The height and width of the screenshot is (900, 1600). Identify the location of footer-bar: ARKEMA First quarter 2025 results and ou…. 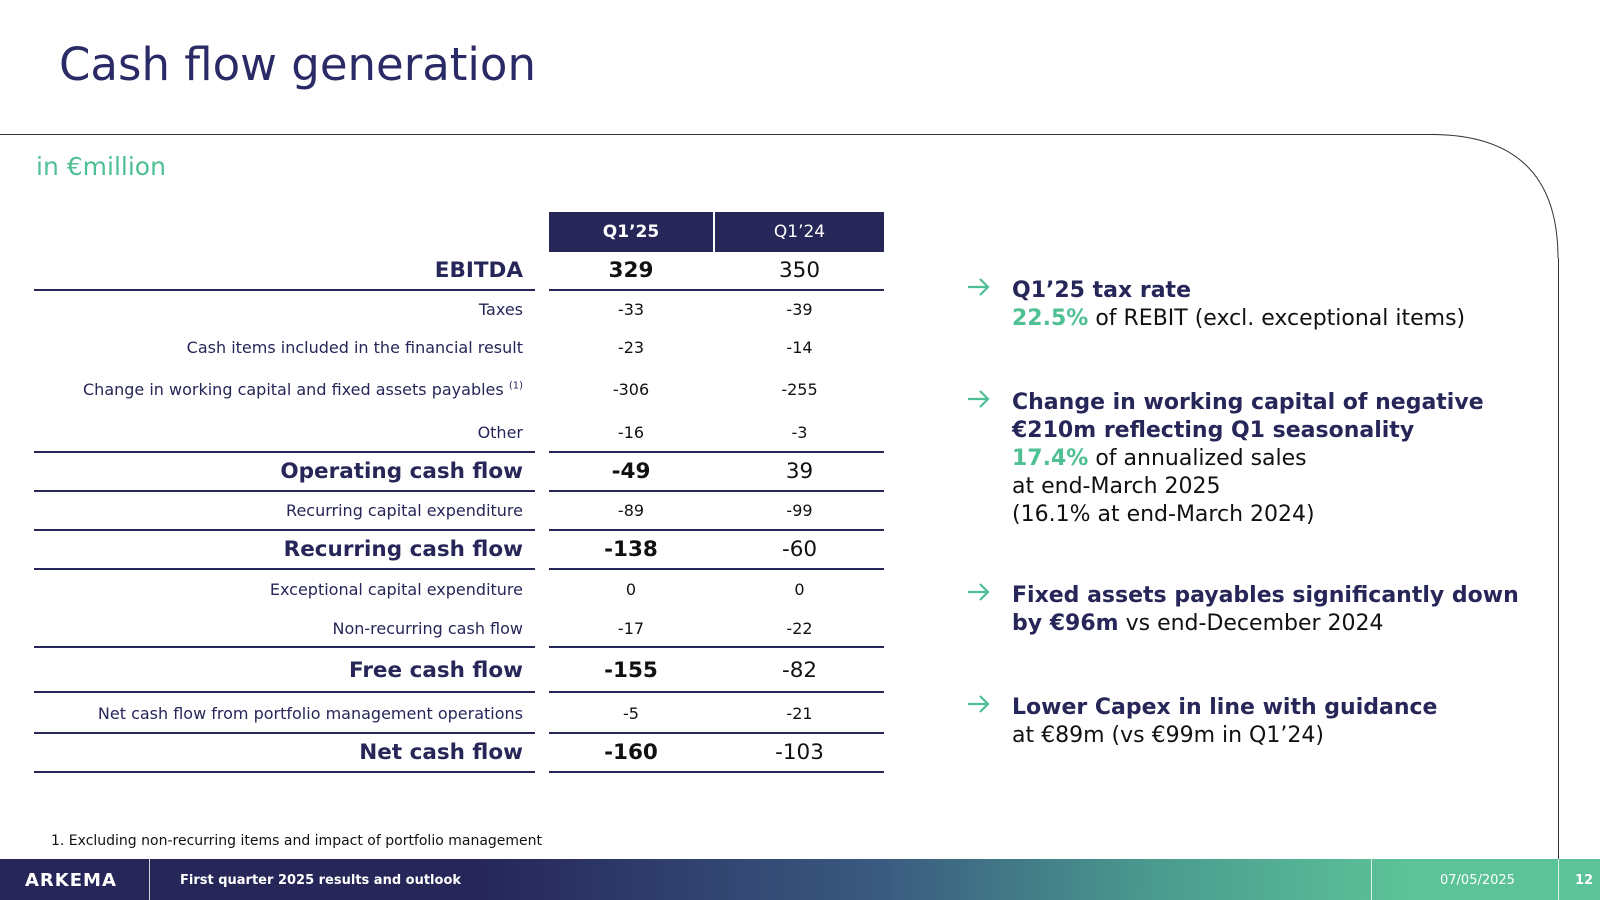
(800, 879).